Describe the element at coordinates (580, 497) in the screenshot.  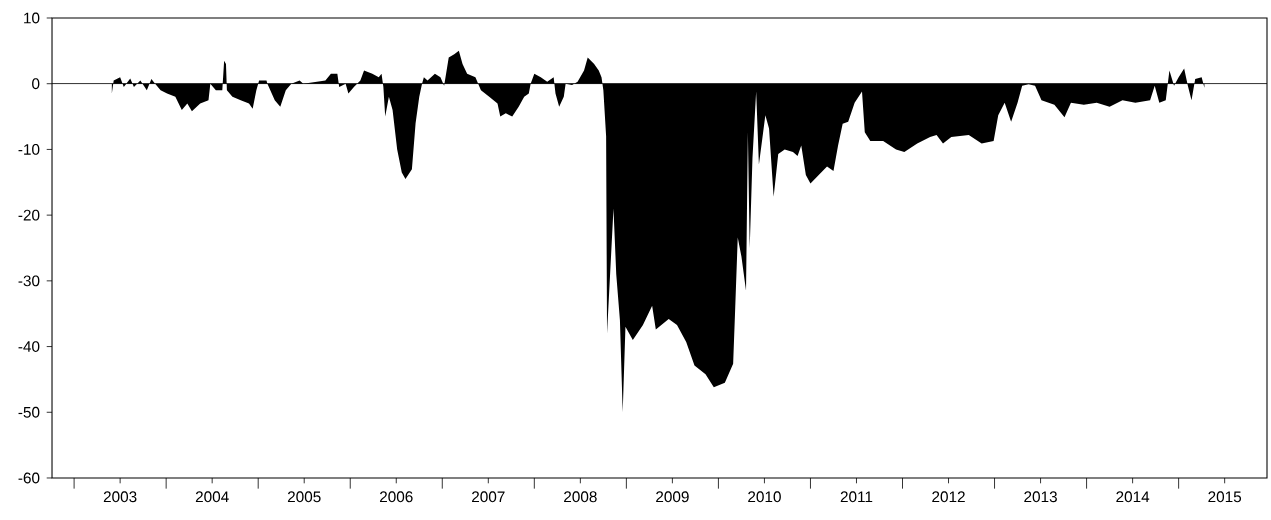
I see `x-tick-label: 2008` at that location.